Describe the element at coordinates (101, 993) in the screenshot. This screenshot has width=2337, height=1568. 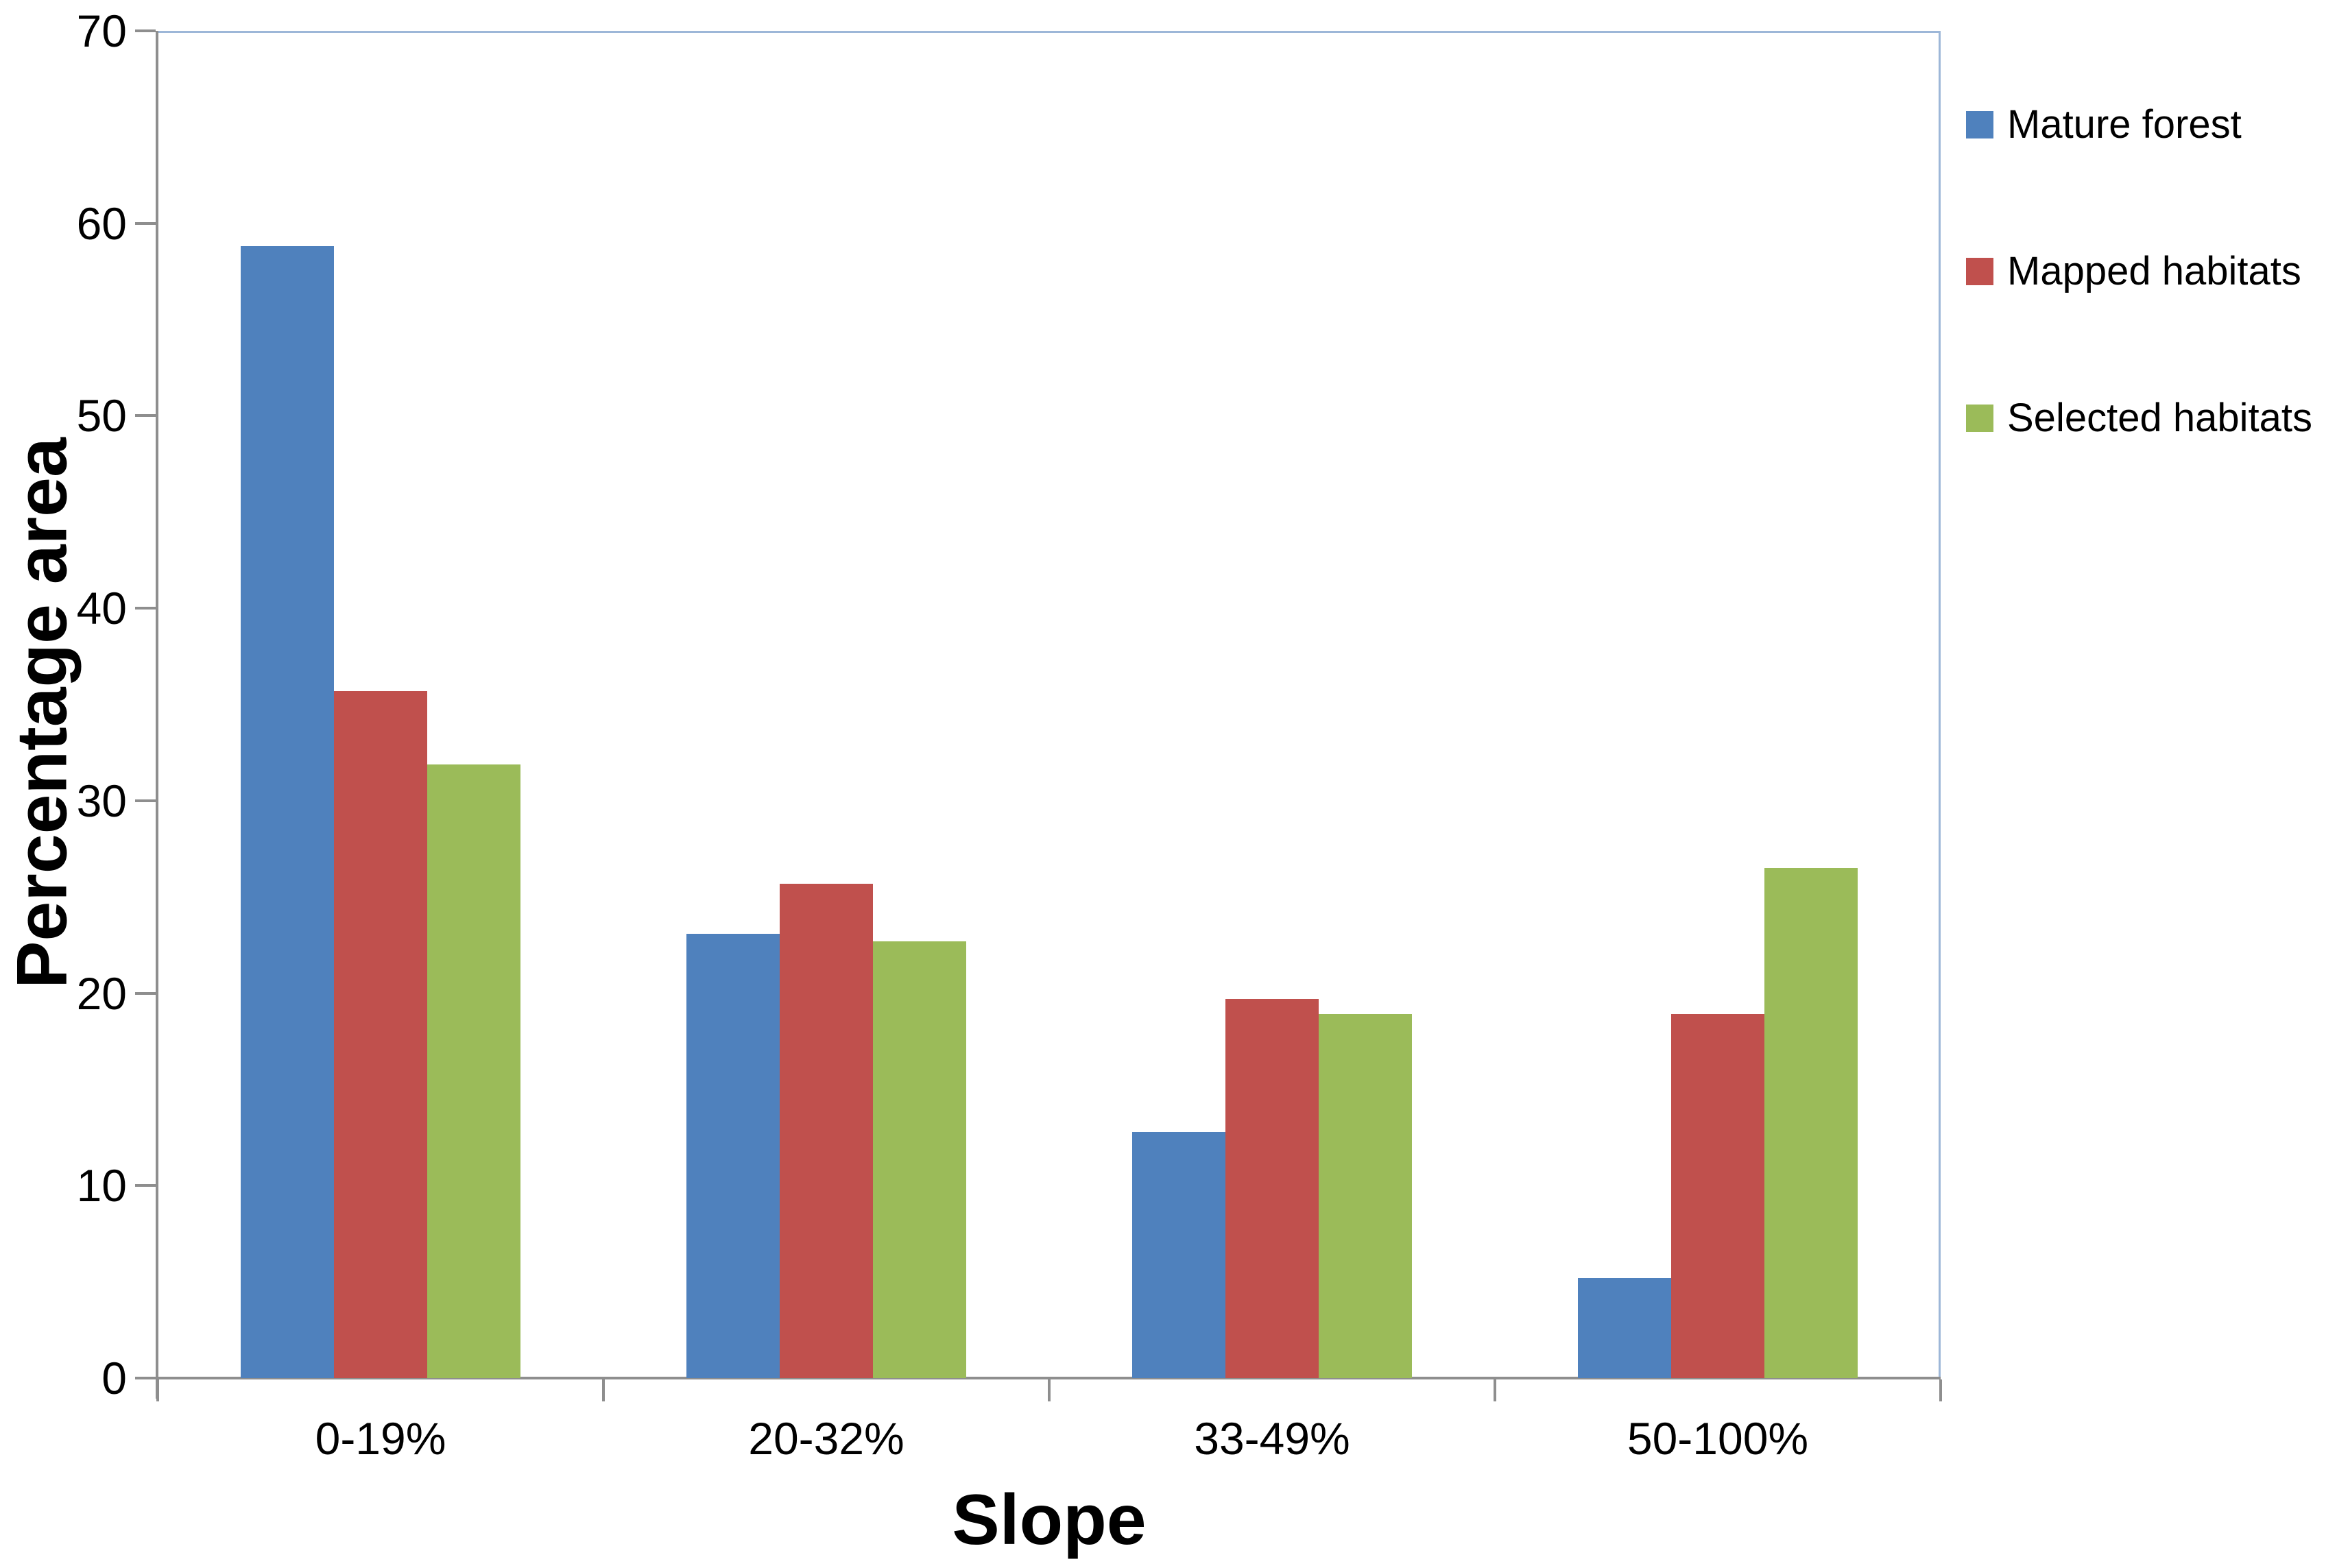
I see `y-tick-label: 20` at that location.